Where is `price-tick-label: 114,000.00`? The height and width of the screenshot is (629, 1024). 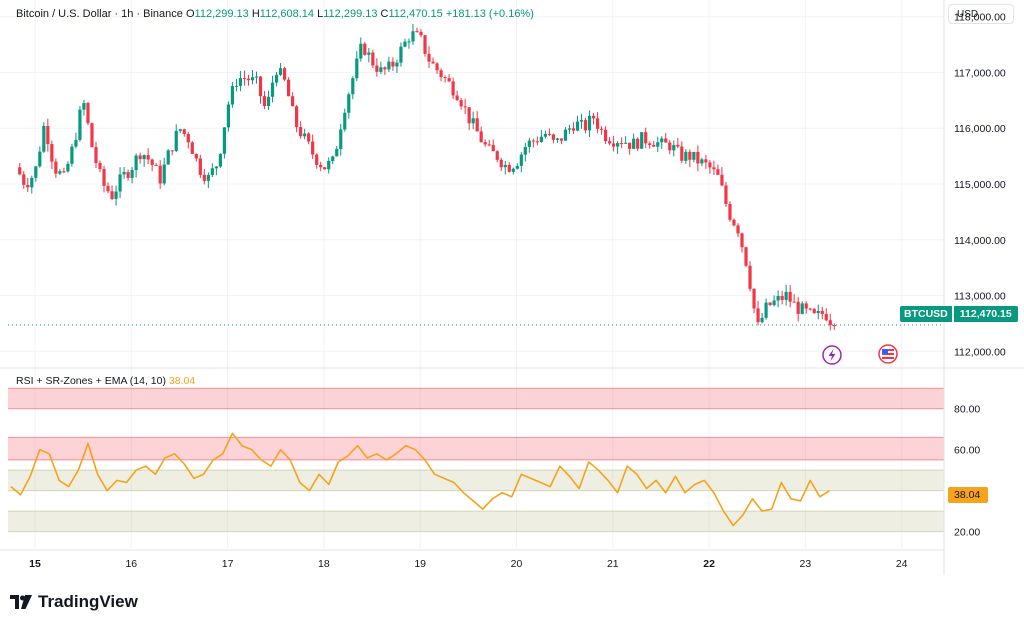
price-tick-label: 114,000.00 is located at coordinates (980, 241).